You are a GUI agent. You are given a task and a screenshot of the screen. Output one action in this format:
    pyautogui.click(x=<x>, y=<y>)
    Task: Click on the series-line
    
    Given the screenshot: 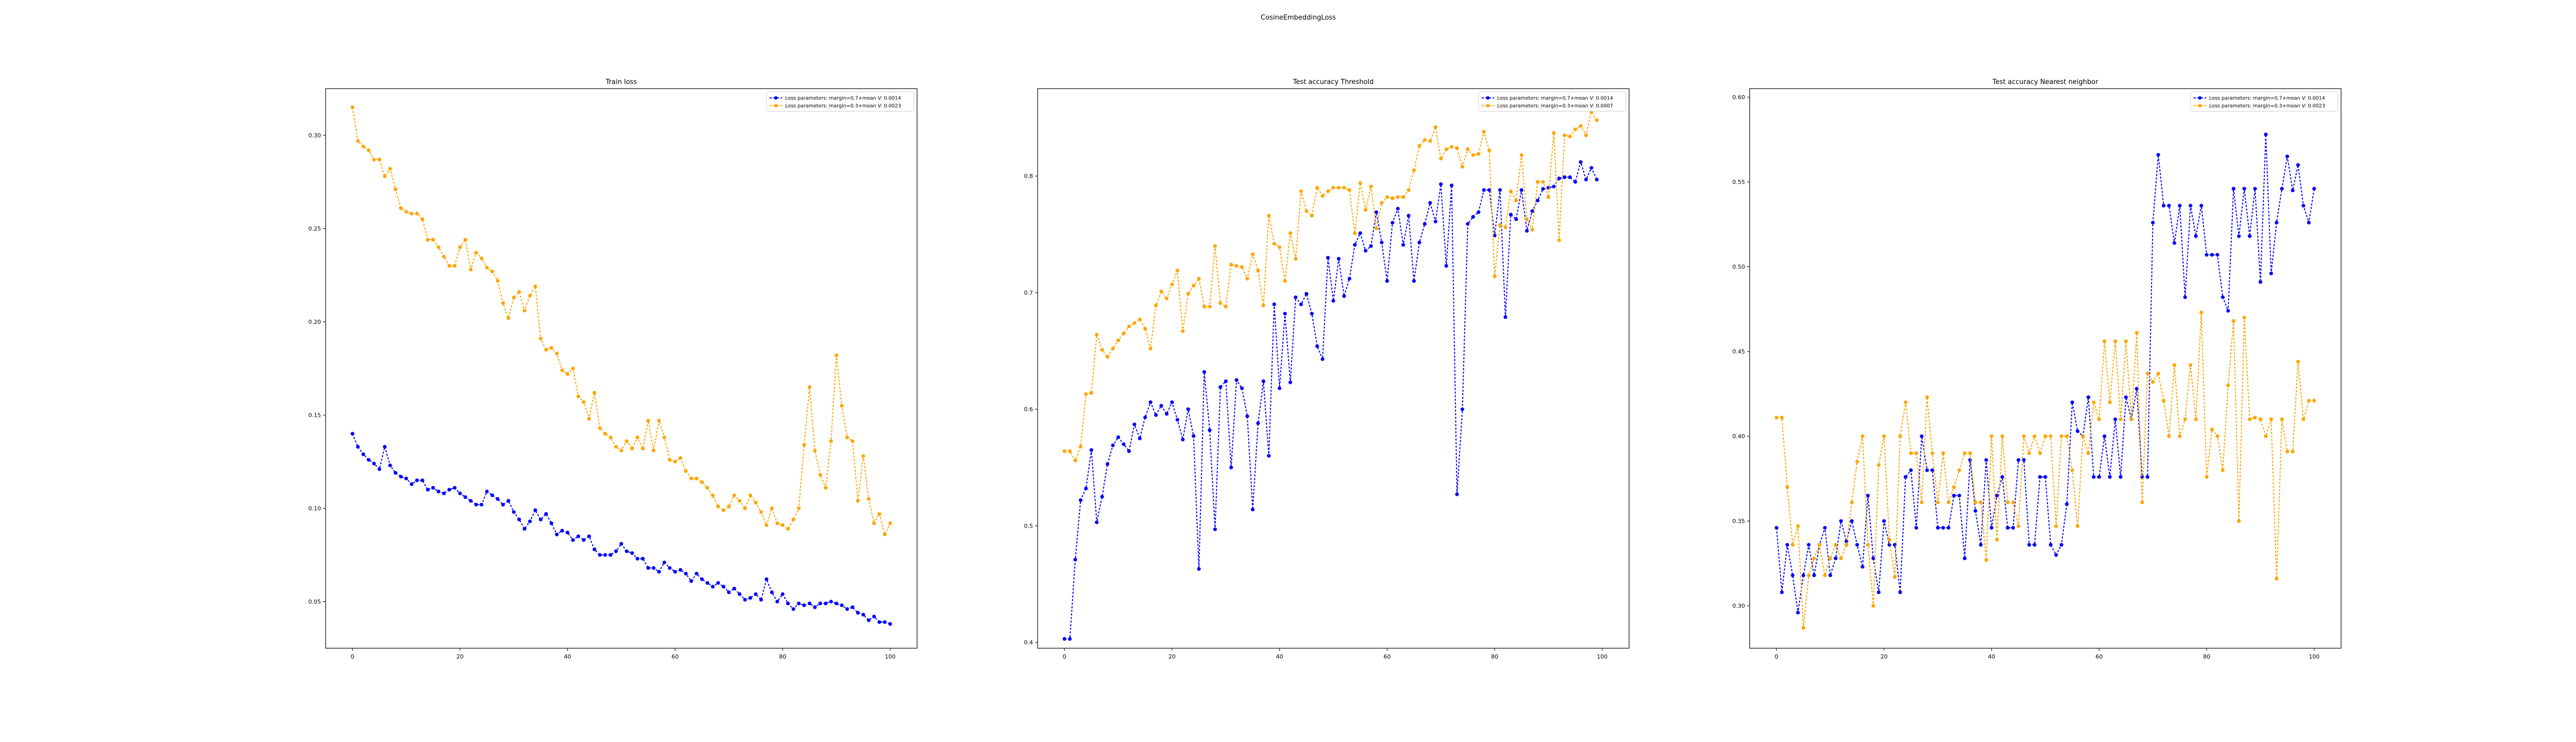 What is the action you would take?
    pyautogui.click(x=1331, y=286)
    